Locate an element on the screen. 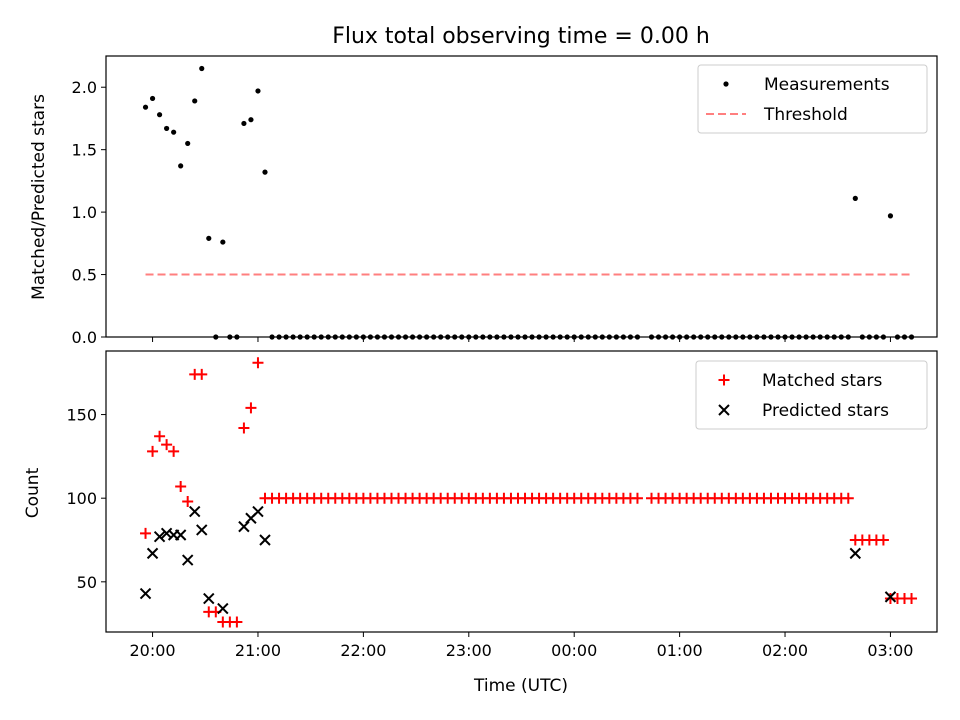 Image resolution: width=960 pixels, height=720 pixels. x-tick-label: 20:00 is located at coordinates (153, 650).